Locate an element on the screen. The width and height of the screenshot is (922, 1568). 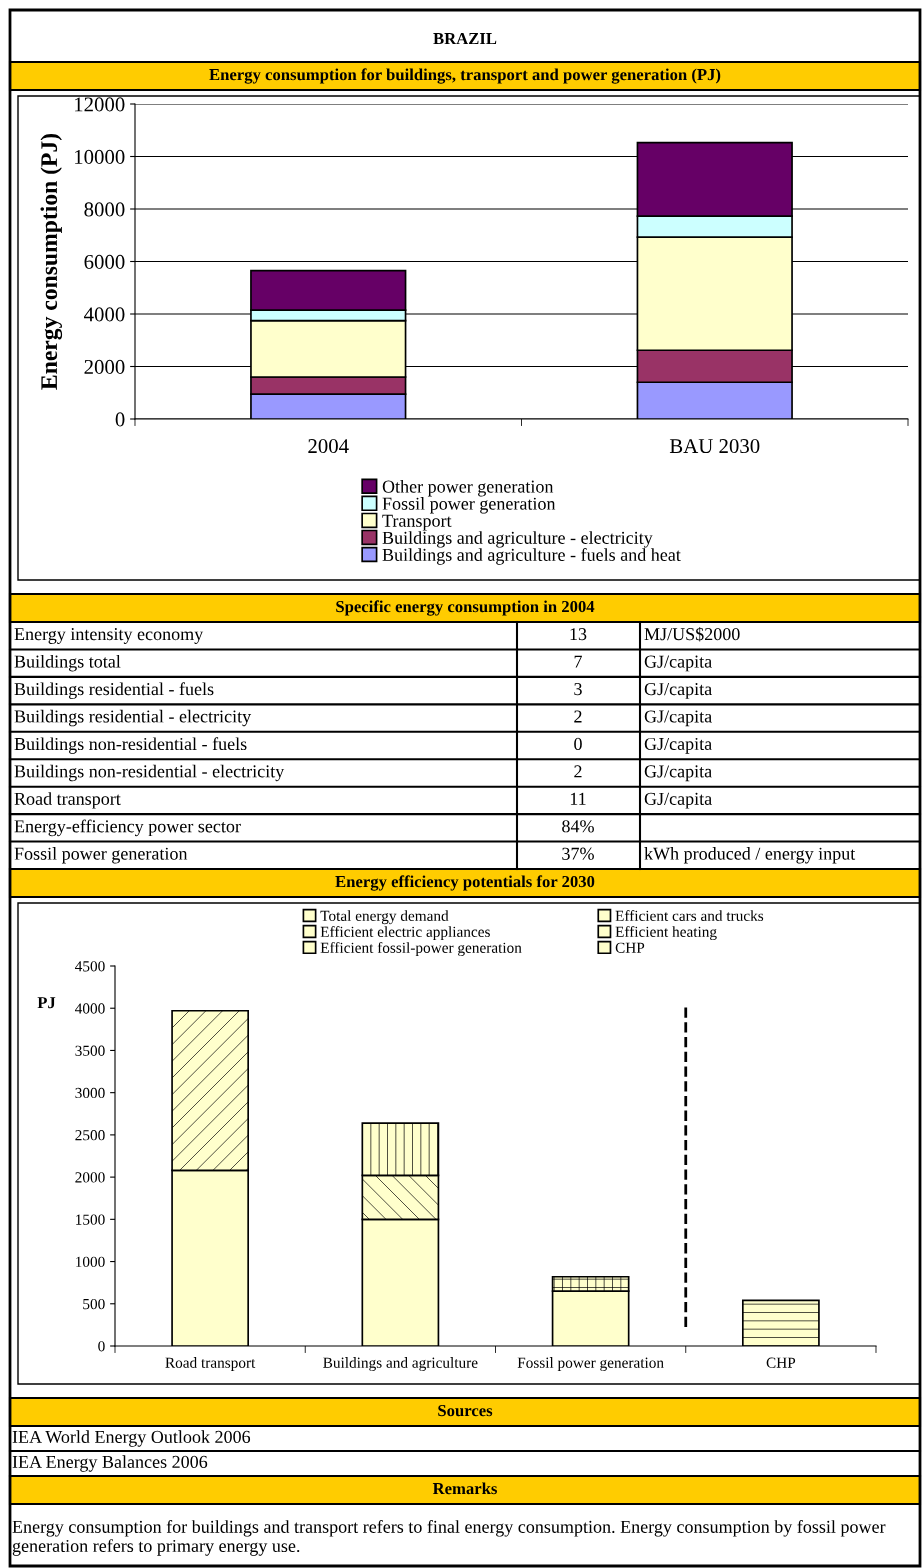
y-tick-label: 3500 is located at coordinates (90, 1050).